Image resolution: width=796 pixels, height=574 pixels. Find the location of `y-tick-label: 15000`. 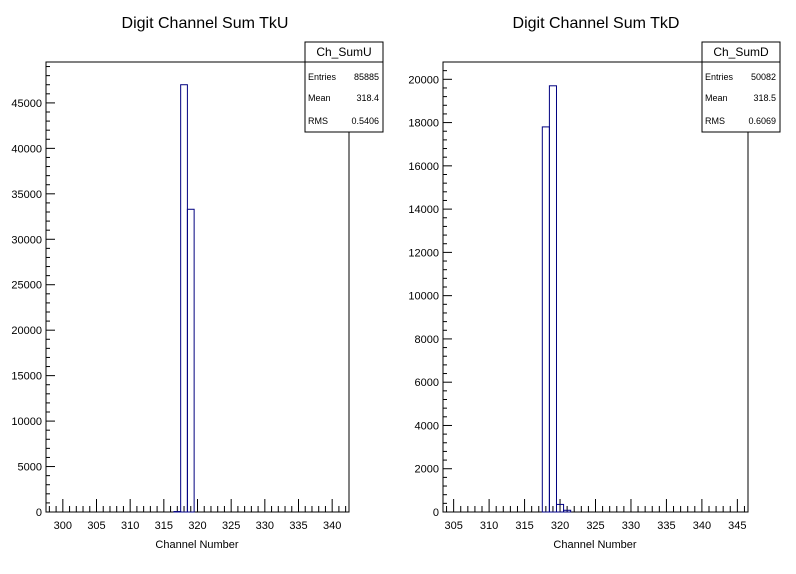

y-tick-label: 15000 is located at coordinates (26, 377).